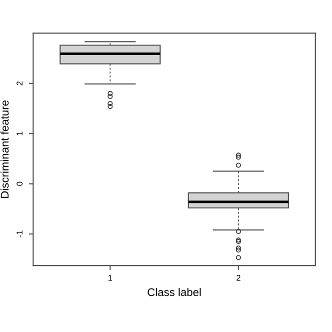  I want to click on y-axis-title: Discriminant feature, so click(4, 149).